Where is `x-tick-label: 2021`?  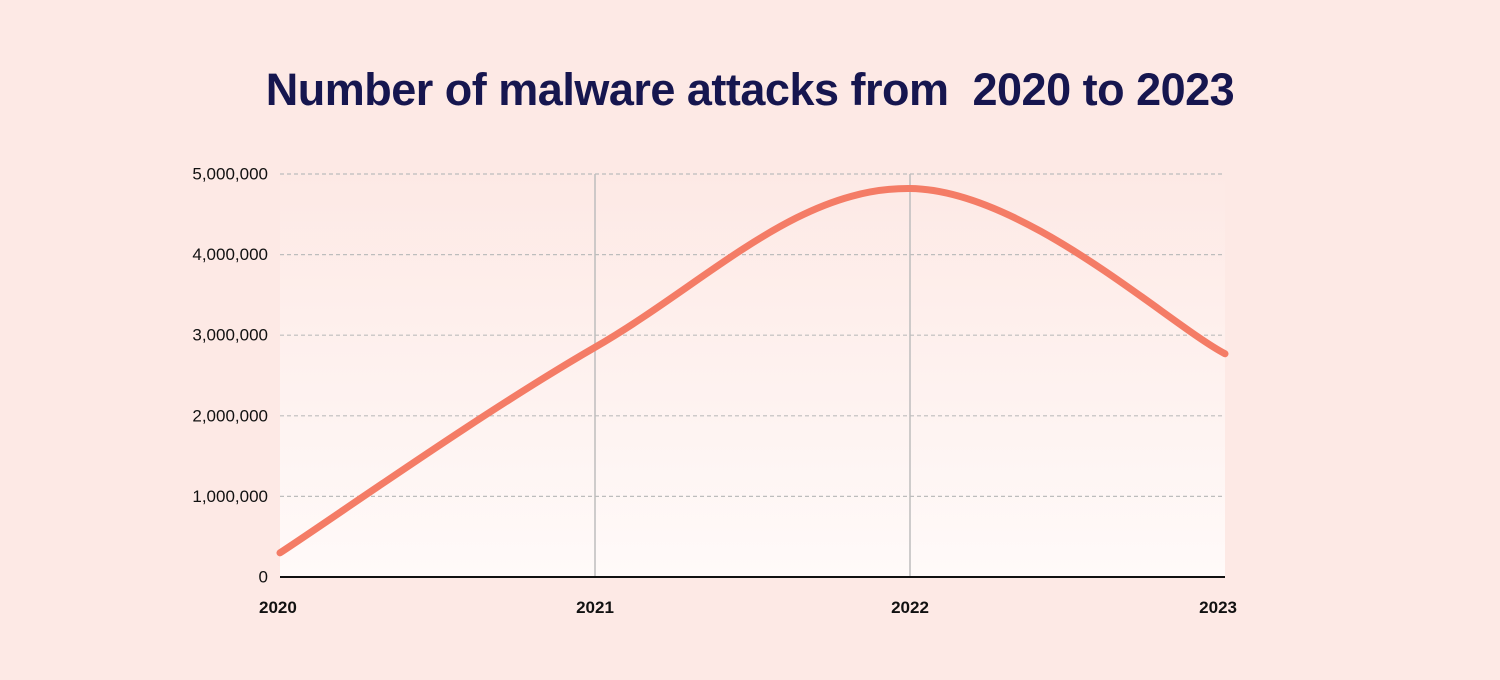 x-tick-label: 2021 is located at coordinates (595, 607).